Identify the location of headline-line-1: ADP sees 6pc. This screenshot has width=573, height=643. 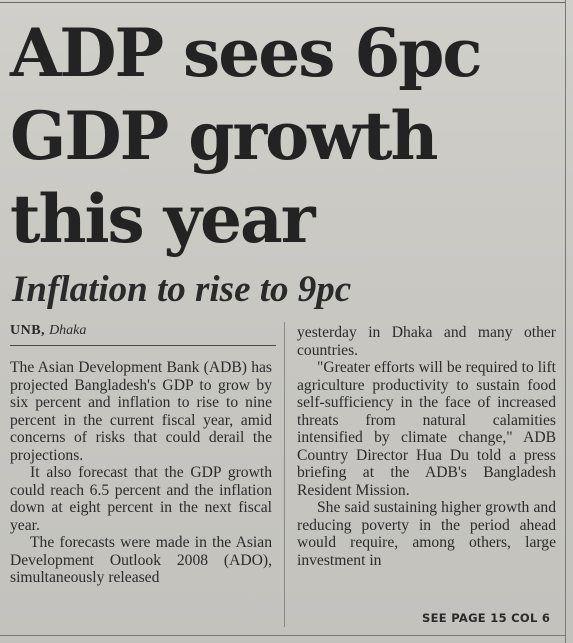
(246, 53).